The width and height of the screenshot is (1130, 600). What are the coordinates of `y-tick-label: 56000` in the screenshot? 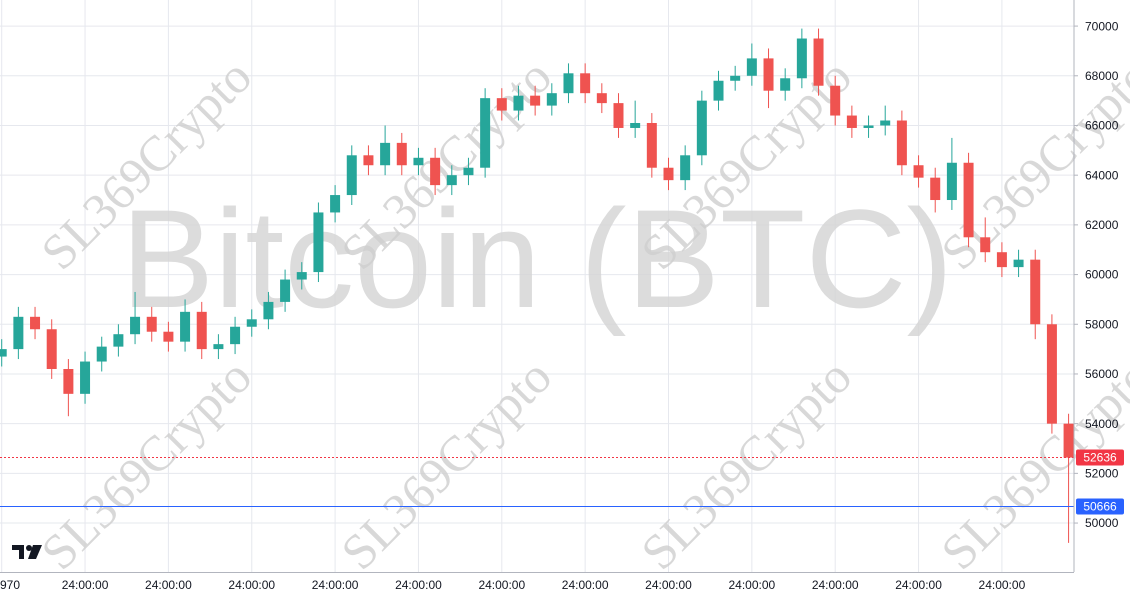 It's located at (1102, 374).